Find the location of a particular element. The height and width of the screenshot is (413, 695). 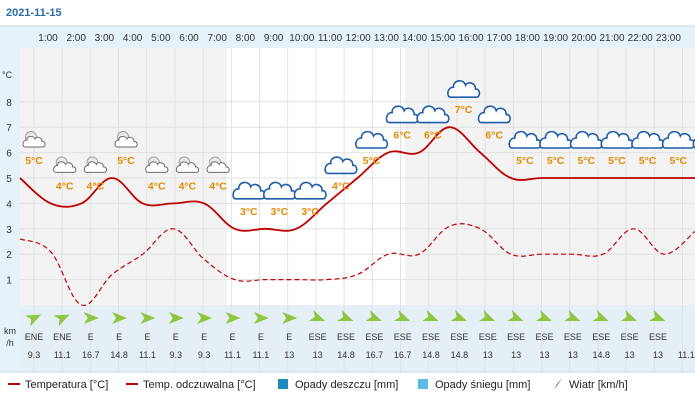

date-label: 2021-11-15 is located at coordinates (34, 13).